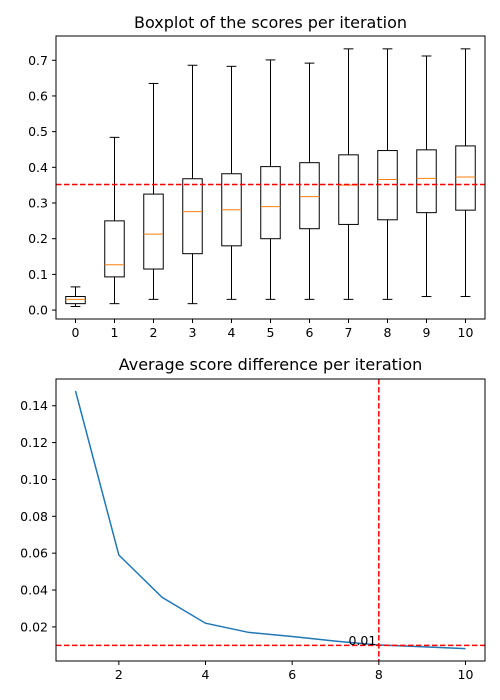  What do you see at coordinates (38, 60) in the screenshot?
I see `y-tick-label: 0.7` at bounding box center [38, 60].